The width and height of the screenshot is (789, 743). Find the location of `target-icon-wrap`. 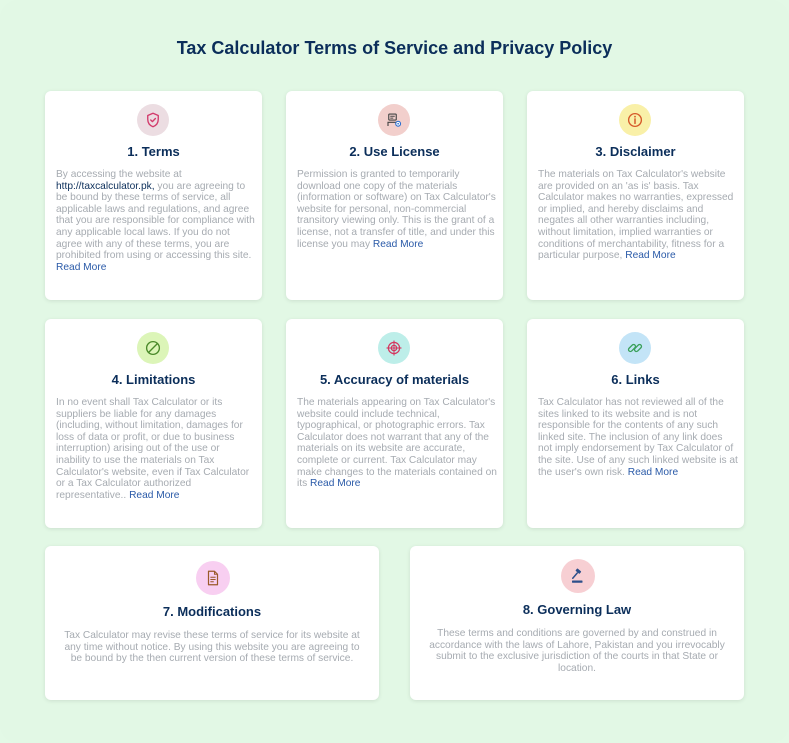

target-icon-wrap is located at coordinates (394, 348).